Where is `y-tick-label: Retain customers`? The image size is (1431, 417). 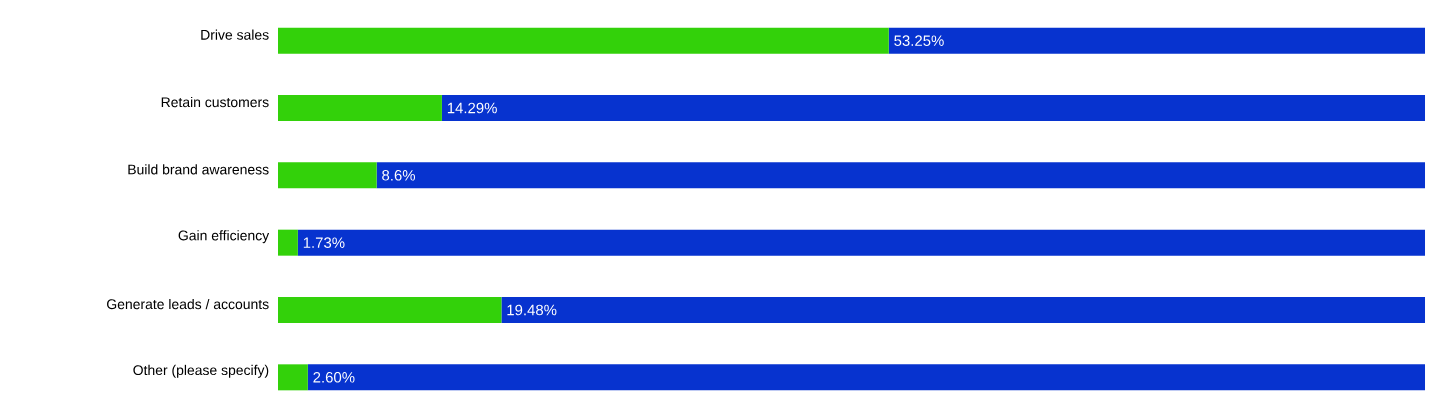 y-tick-label: Retain customers is located at coordinates (215, 102).